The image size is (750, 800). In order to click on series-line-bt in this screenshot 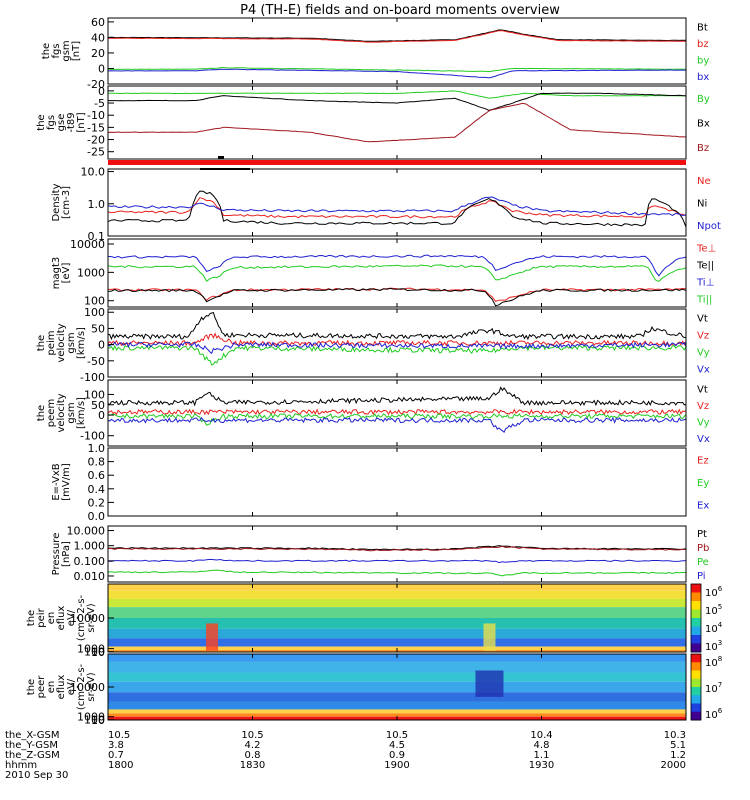, I will do `click(397, 35)`.